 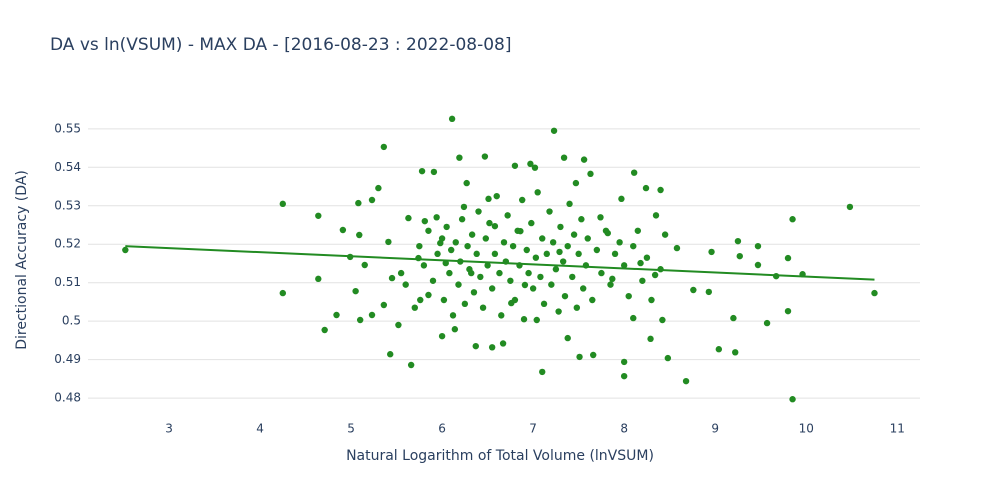 I want to click on y-tick-label: 0.5, so click(x=71, y=321).